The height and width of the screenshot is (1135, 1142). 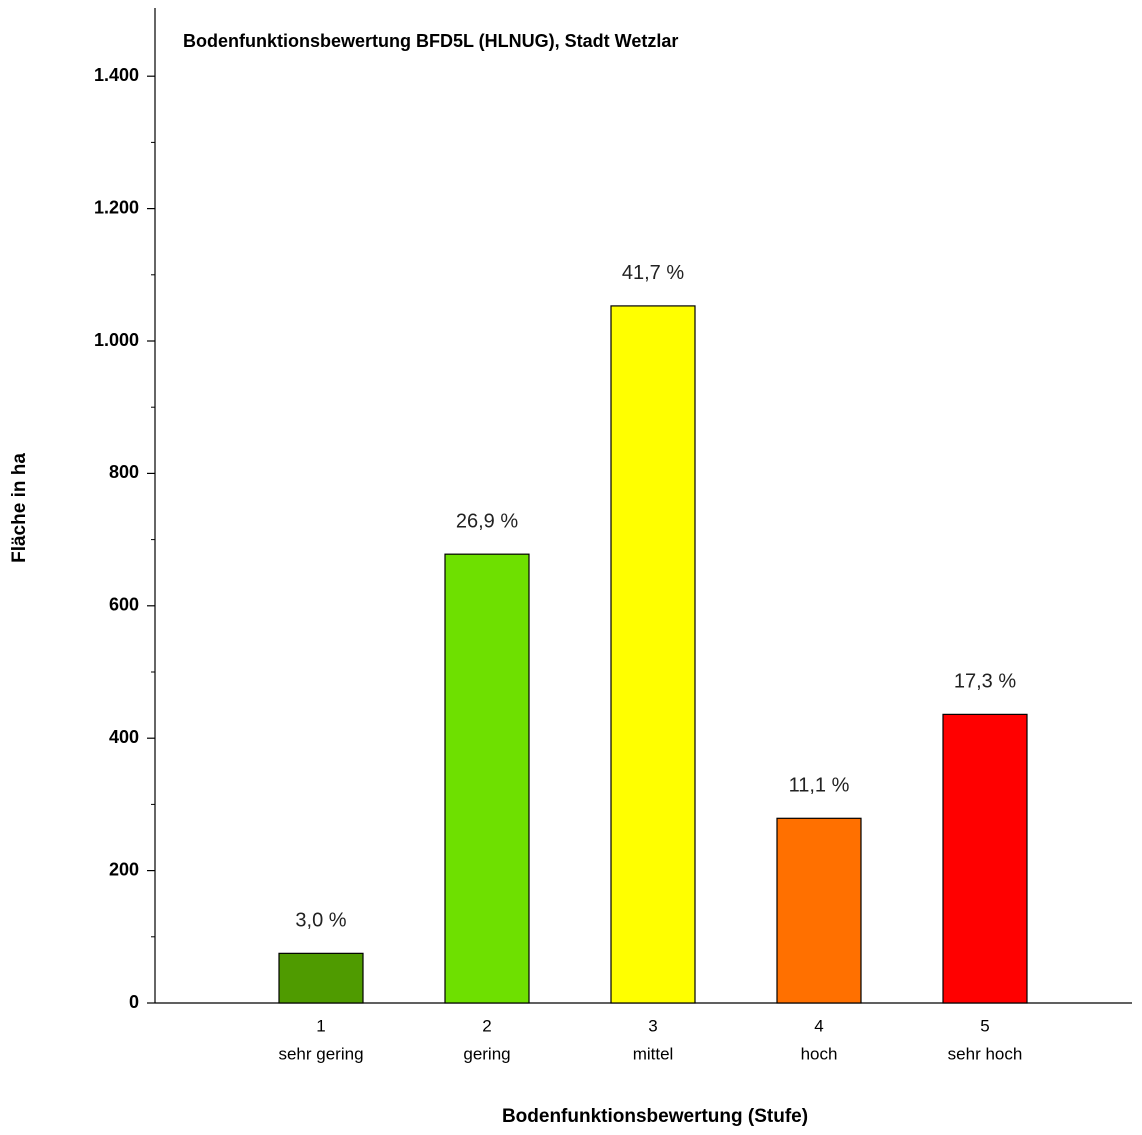 What do you see at coordinates (116, 340) in the screenshot?
I see `y-tick-label: 1.000` at bounding box center [116, 340].